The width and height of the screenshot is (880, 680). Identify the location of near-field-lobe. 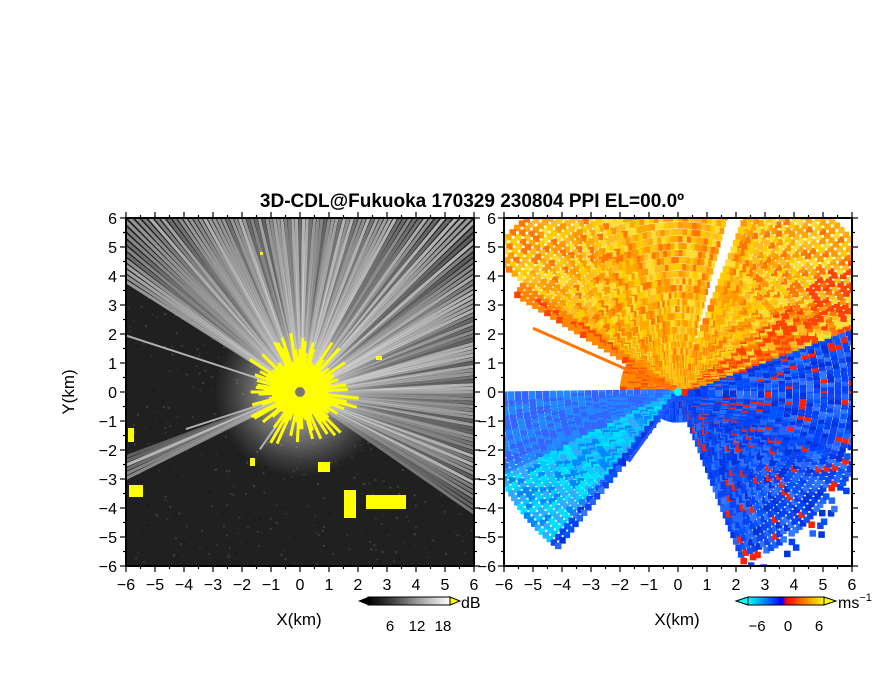
(285, 395).